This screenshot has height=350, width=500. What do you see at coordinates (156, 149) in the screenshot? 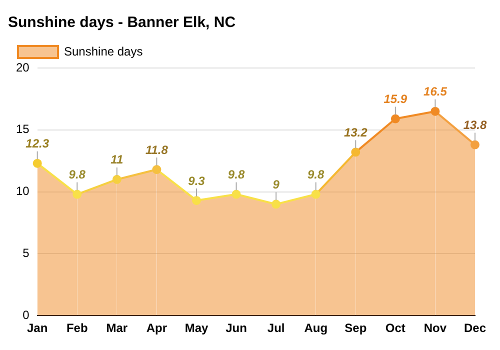
I see `data-label: 11.8` at bounding box center [156, 149].